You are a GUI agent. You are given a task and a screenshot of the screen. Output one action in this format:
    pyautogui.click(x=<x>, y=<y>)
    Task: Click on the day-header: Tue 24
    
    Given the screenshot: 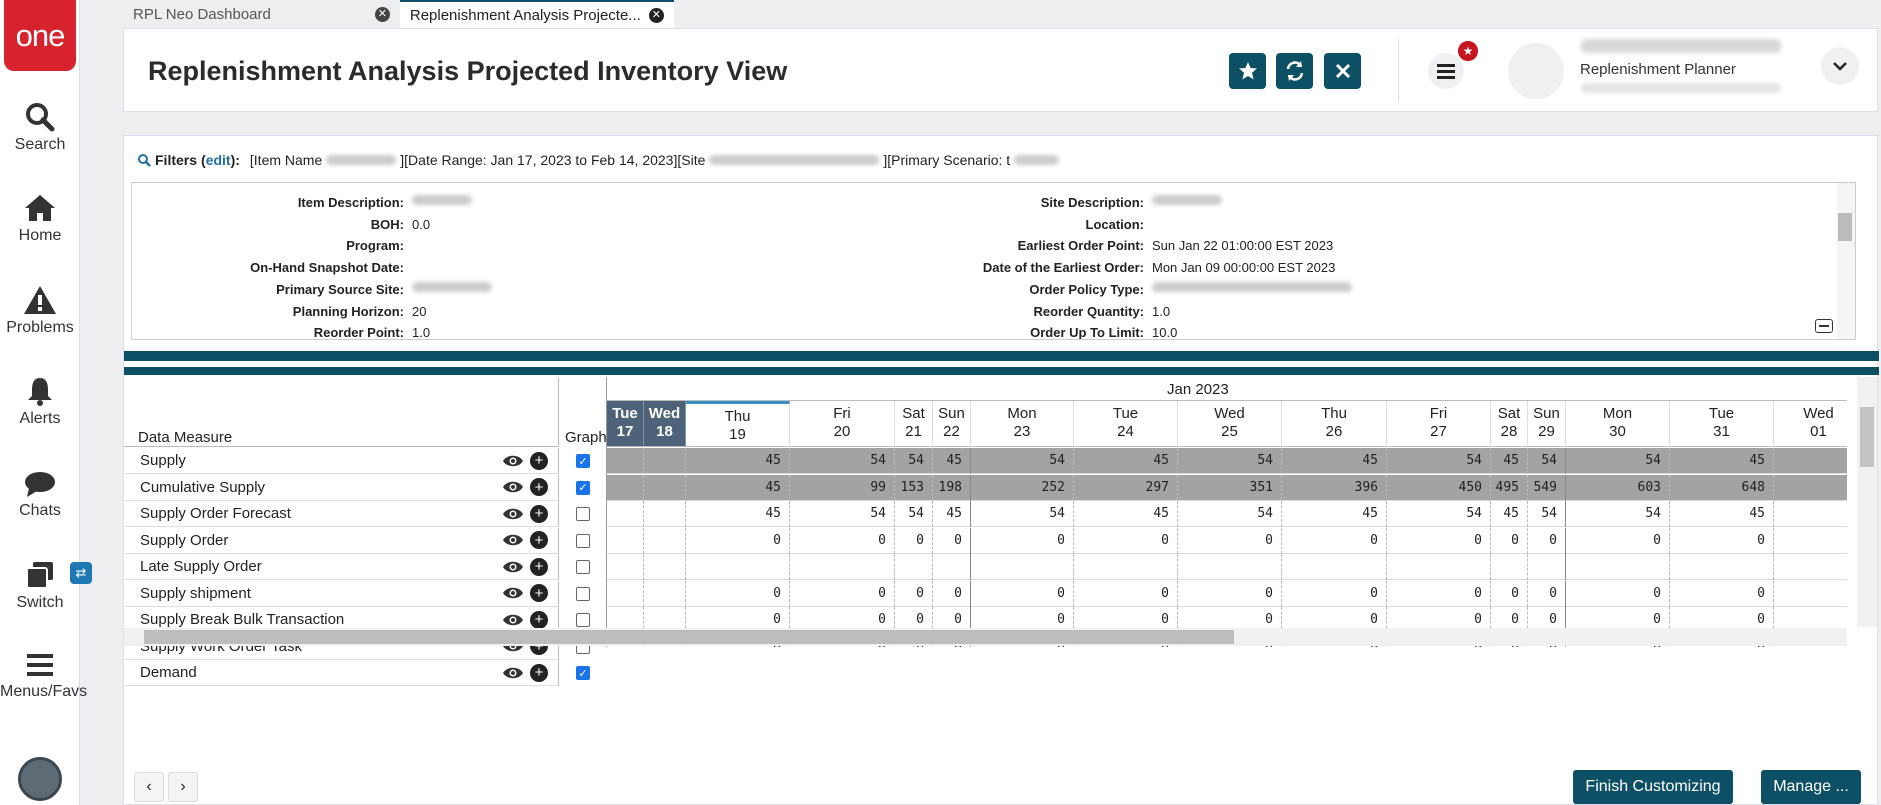 What is the action you would take?
    pyautogui.click(x=1126, y=424)
    